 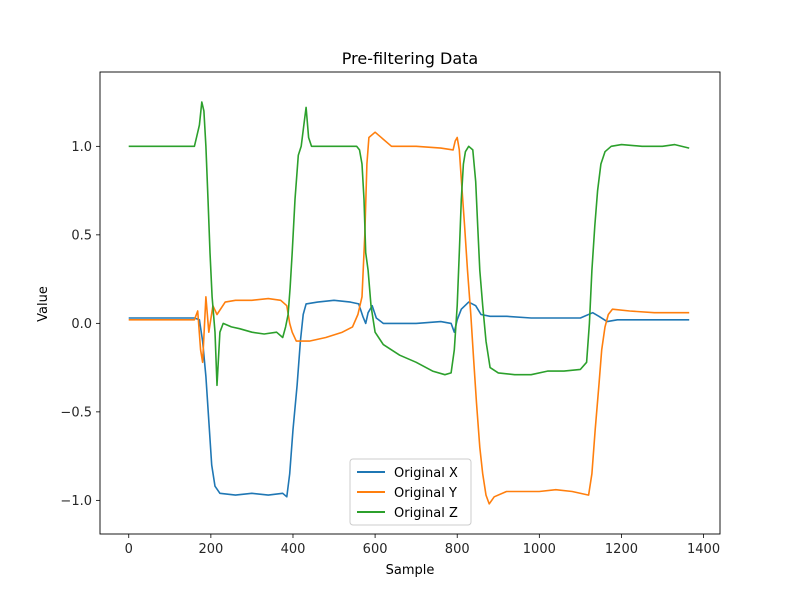 I want to click on legend-box, so click(x=410, y=492).